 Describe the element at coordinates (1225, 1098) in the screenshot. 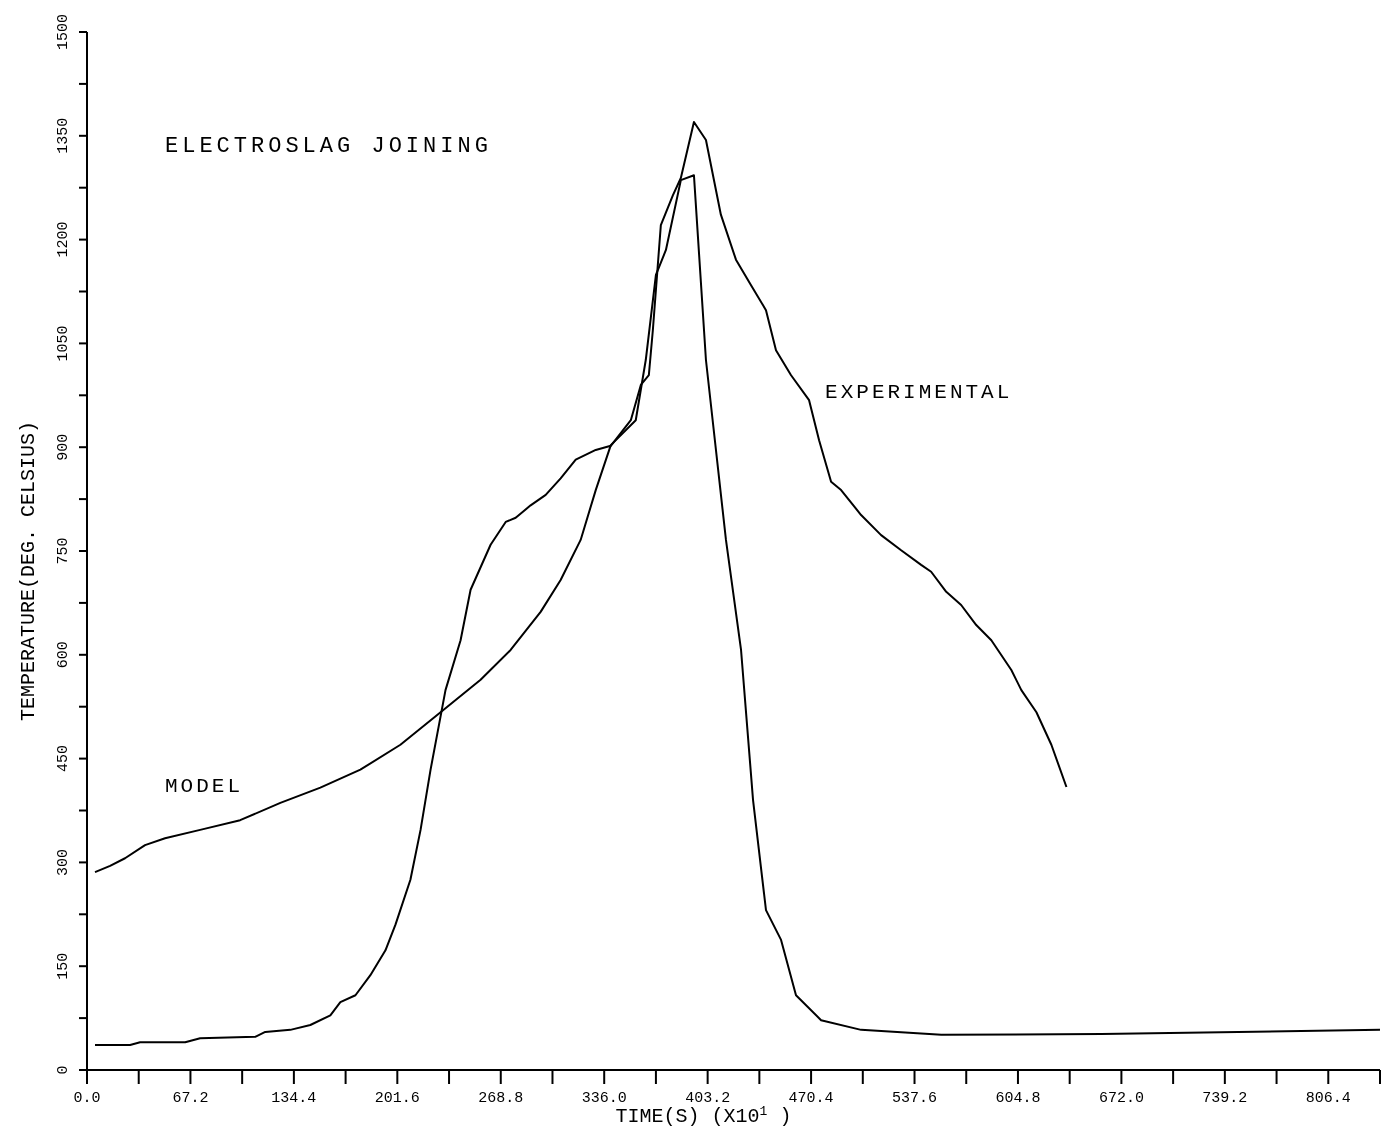

I see `x-tick-label: 739.2` at that location.